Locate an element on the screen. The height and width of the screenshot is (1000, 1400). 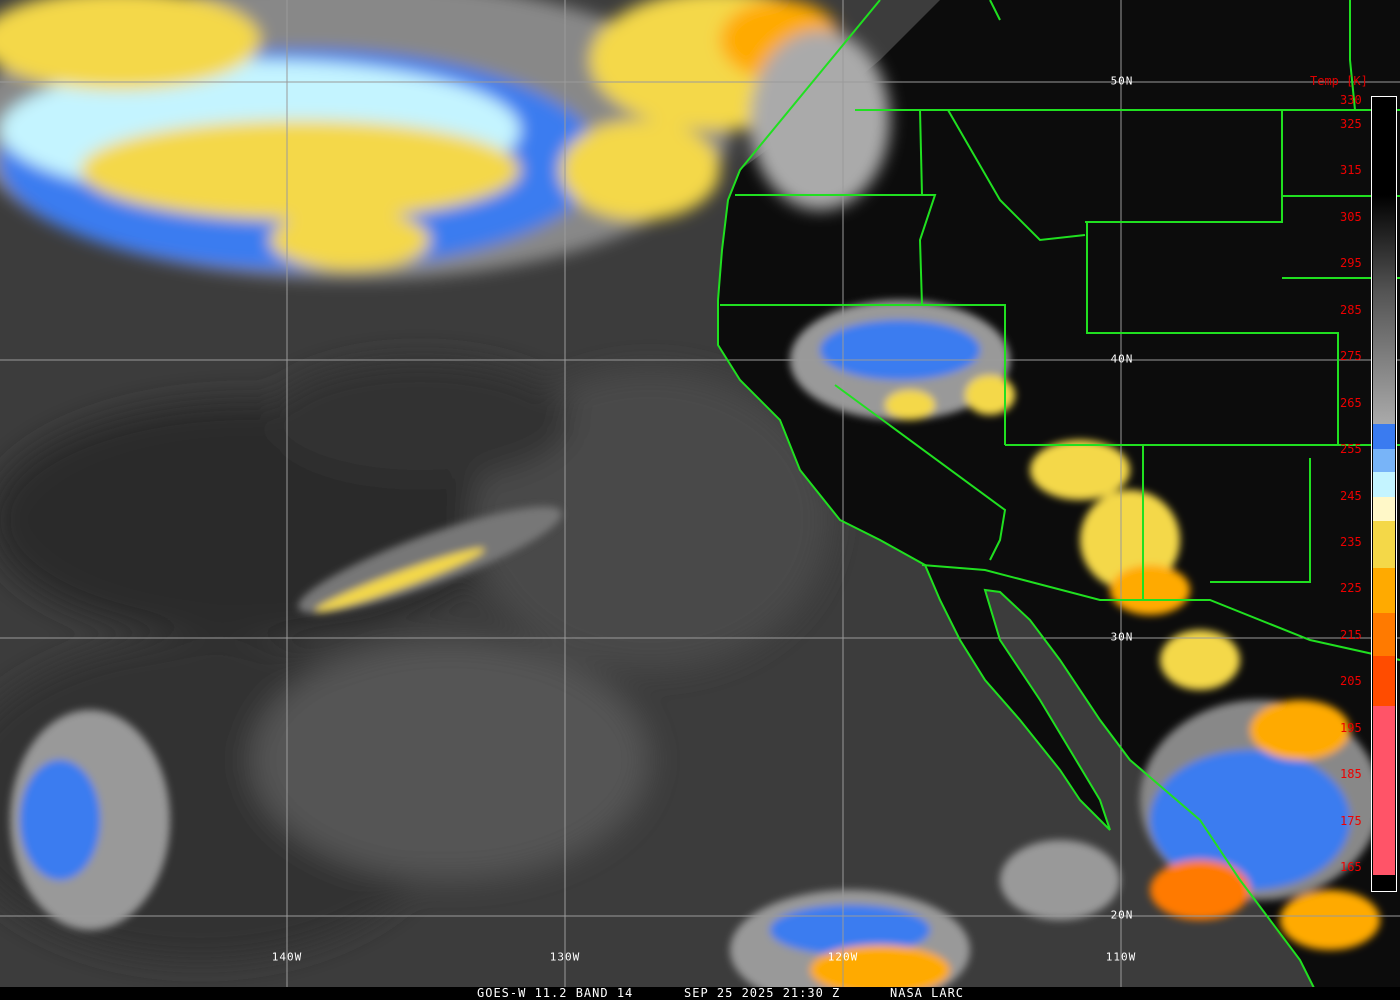
caption-source: NASA LARC is located at coordinates (927, 993).